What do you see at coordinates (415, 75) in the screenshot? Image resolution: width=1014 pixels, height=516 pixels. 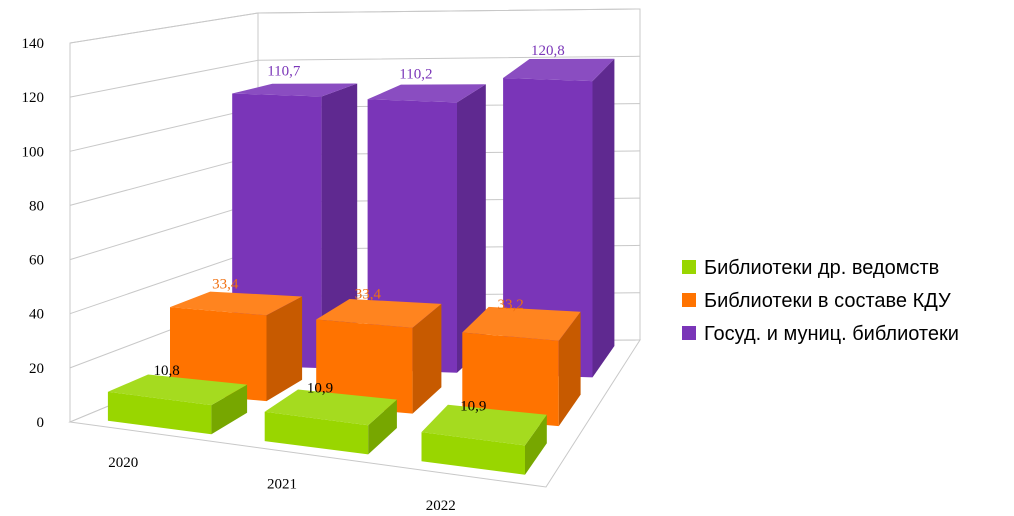 I see `data-label: 110,2` at bounding box center [415, 75].